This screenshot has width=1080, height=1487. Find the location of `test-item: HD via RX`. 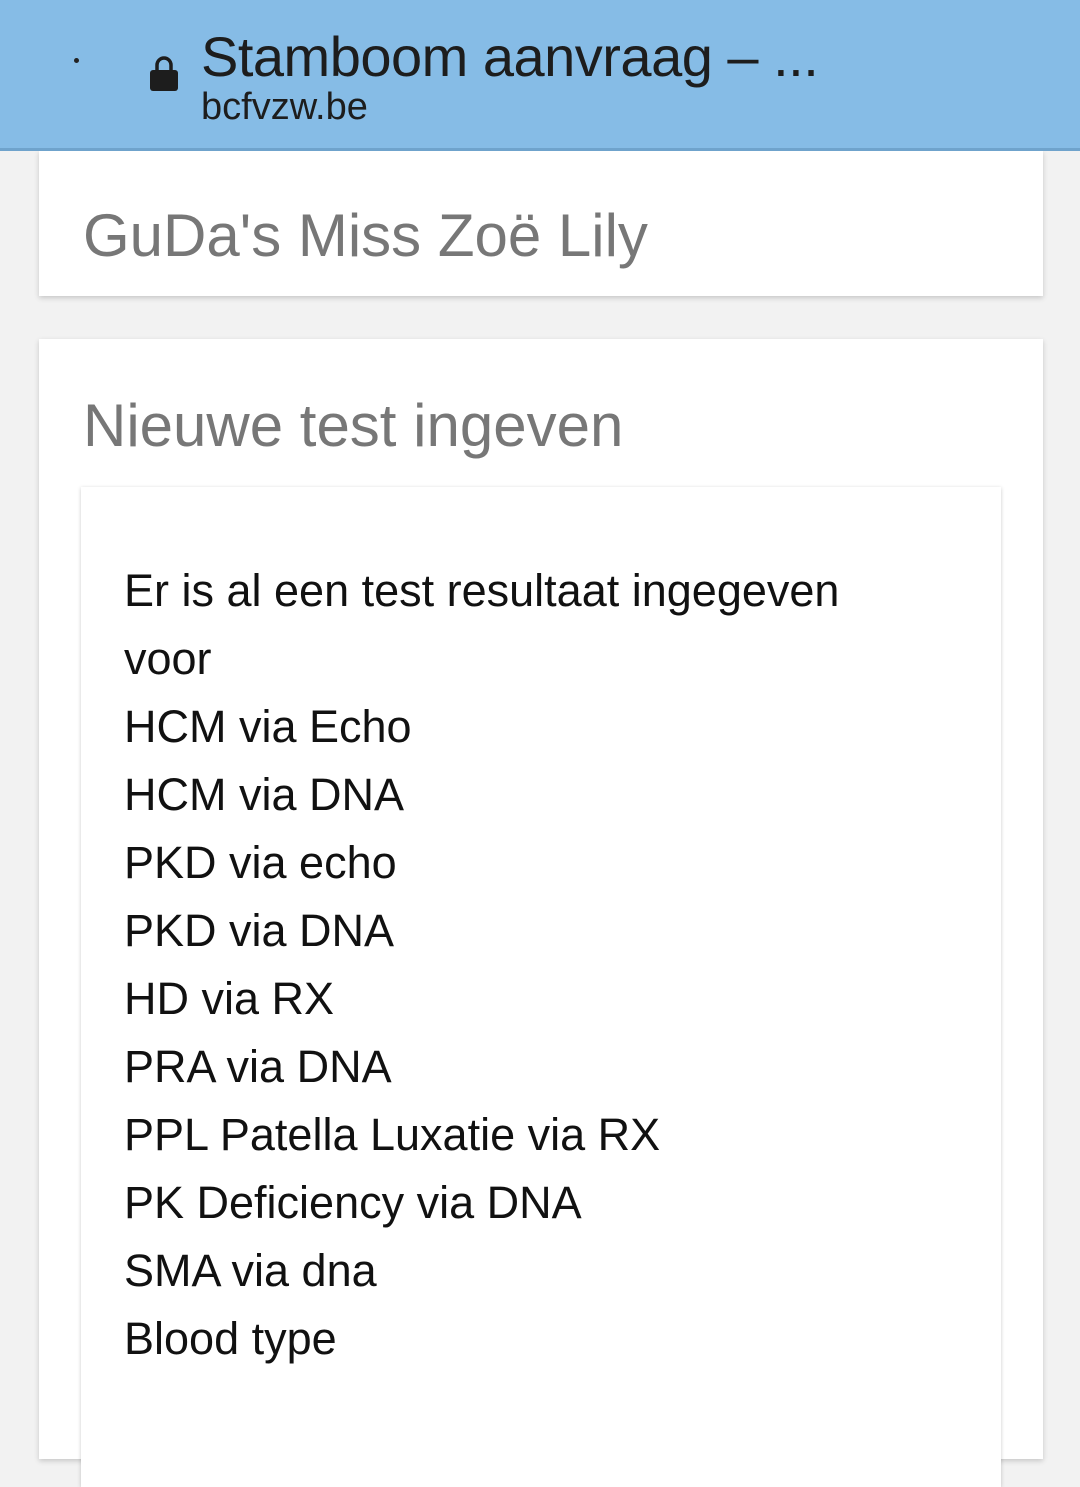

test-item: HD via RX is located at coordinates (229, 998).